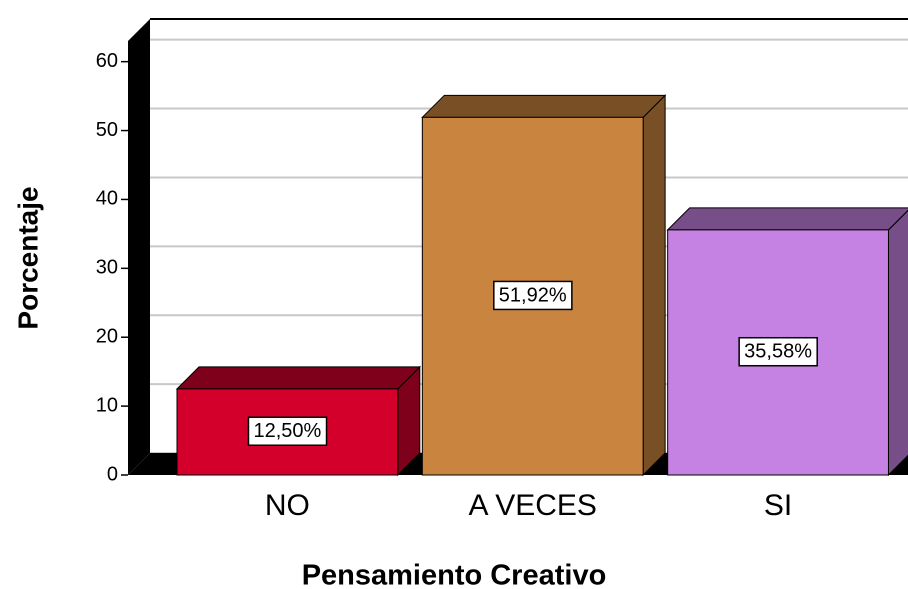 This screenshot has width=908, height=589. What do you see at coordinates (107, 268) in the screenshot?
I see `y-tick-label: 30` at bounding box center [107, 268].